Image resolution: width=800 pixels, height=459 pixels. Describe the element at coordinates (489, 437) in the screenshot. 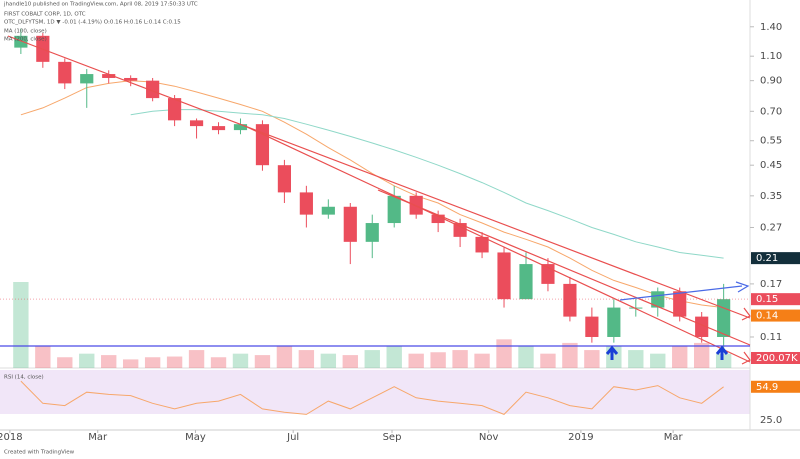

I see `x-tick-label: Nov` at that location.